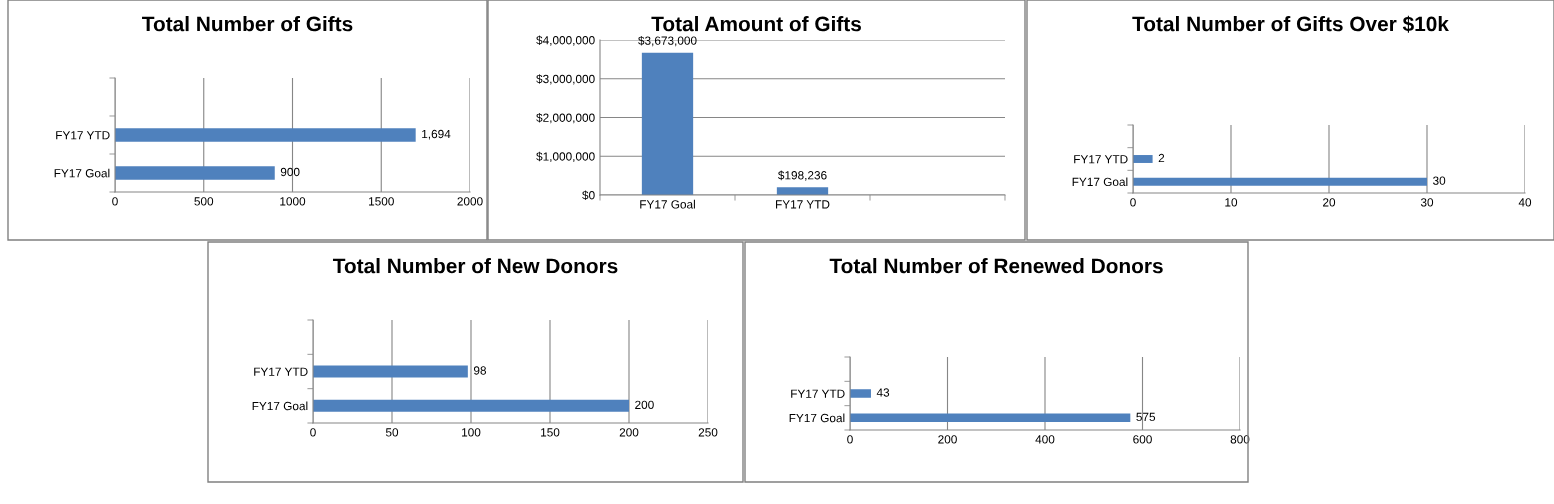  Describe the element at coordinates (802, 175) in the screenshot. I see `data-label: $198,236` at that location.